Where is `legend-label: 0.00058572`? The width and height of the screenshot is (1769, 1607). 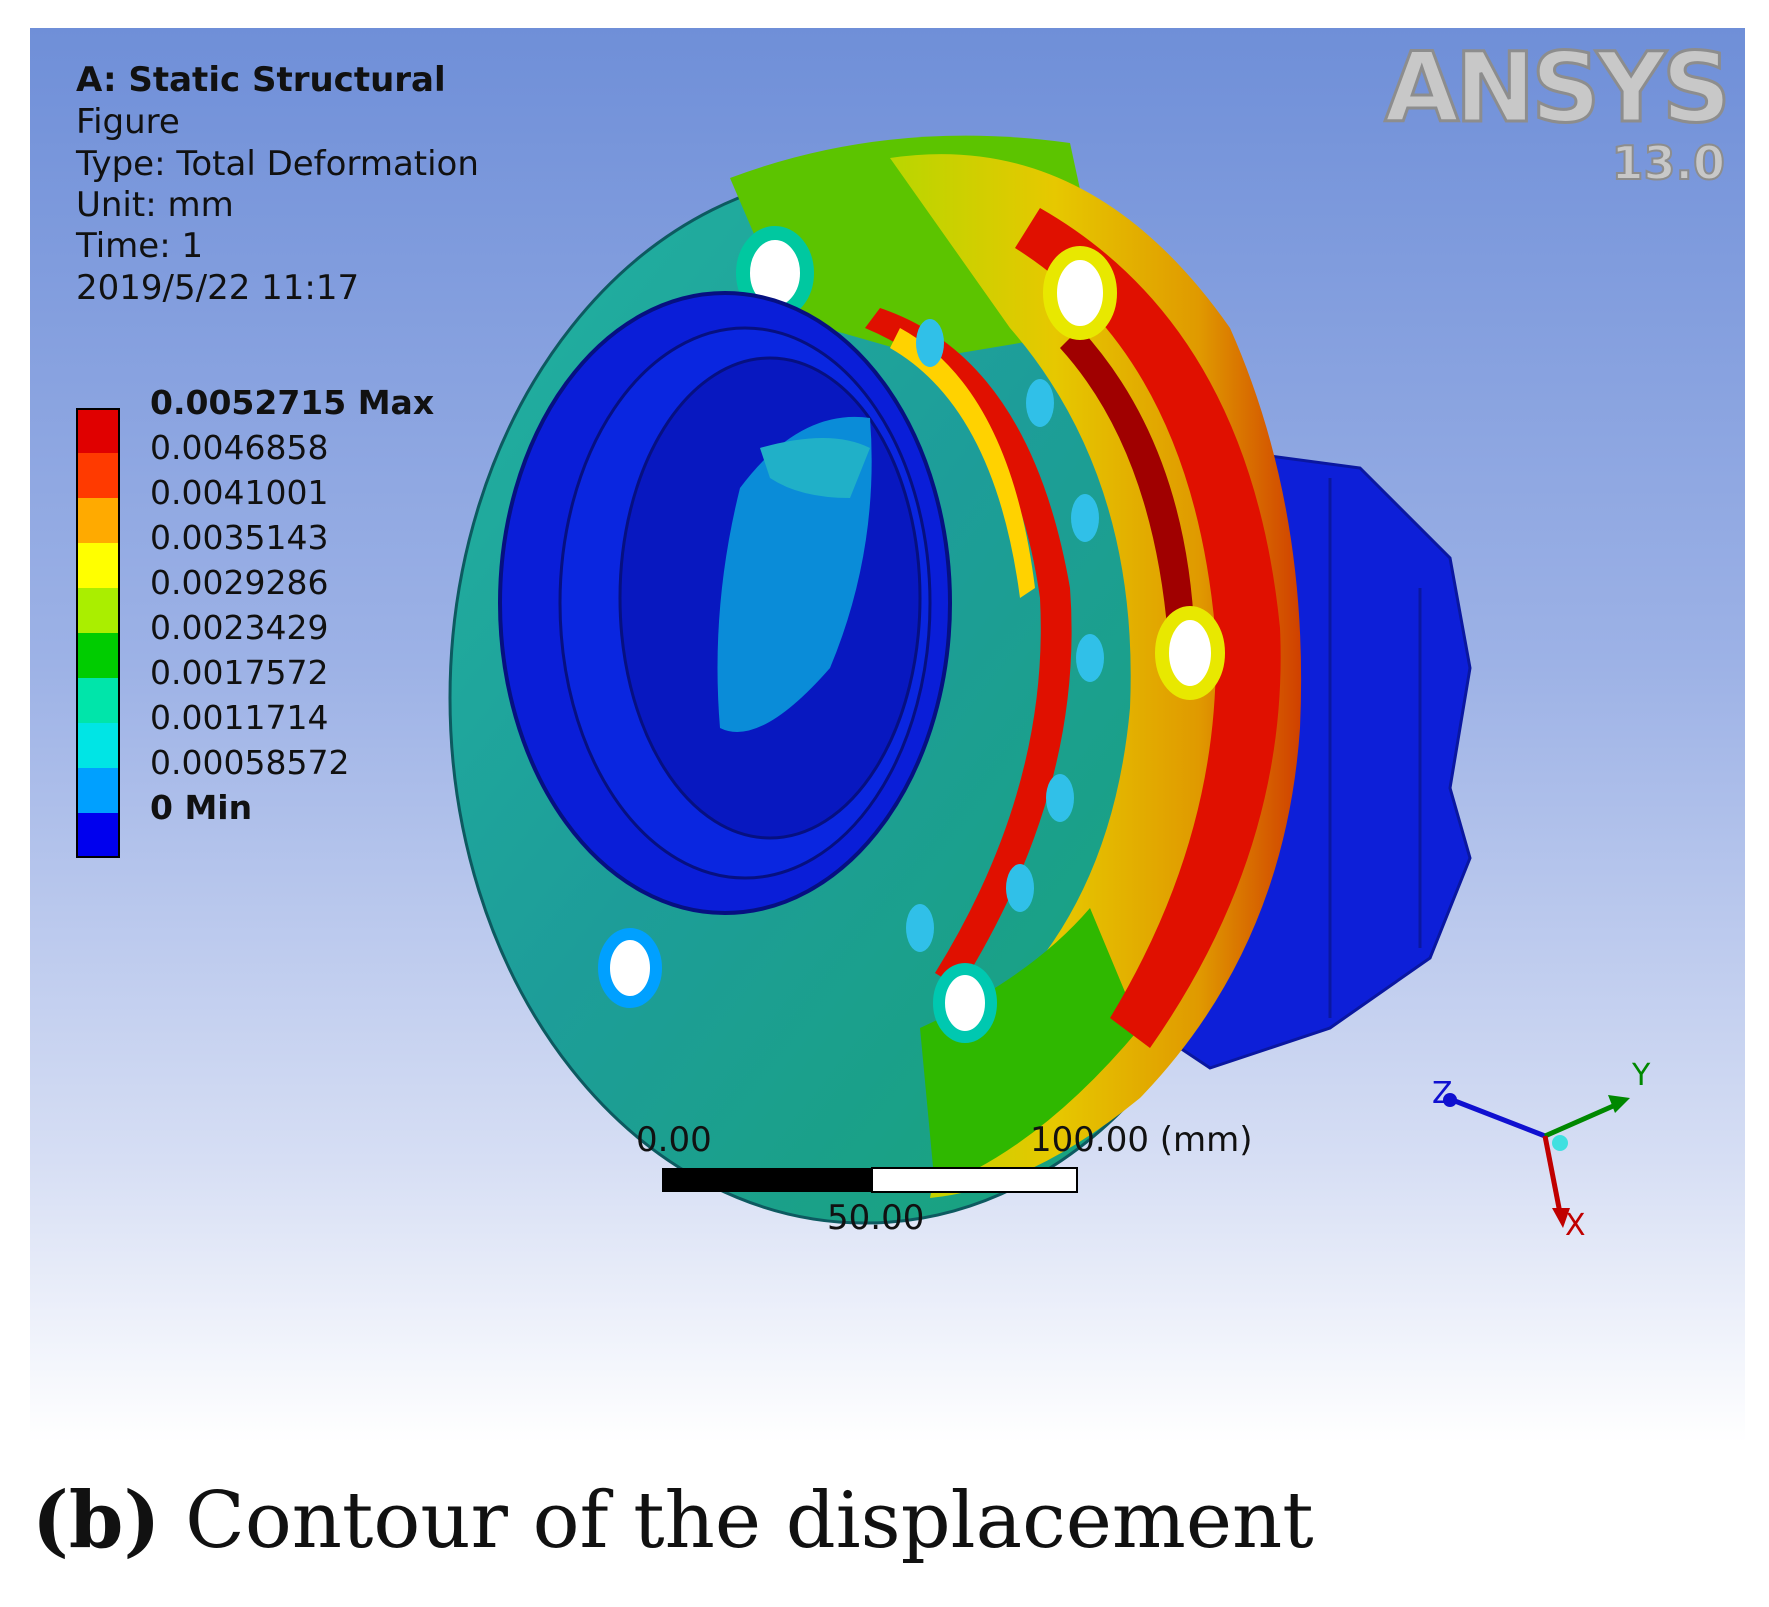 legend-label: 0.00058572 is located at coordinates (250, 762).